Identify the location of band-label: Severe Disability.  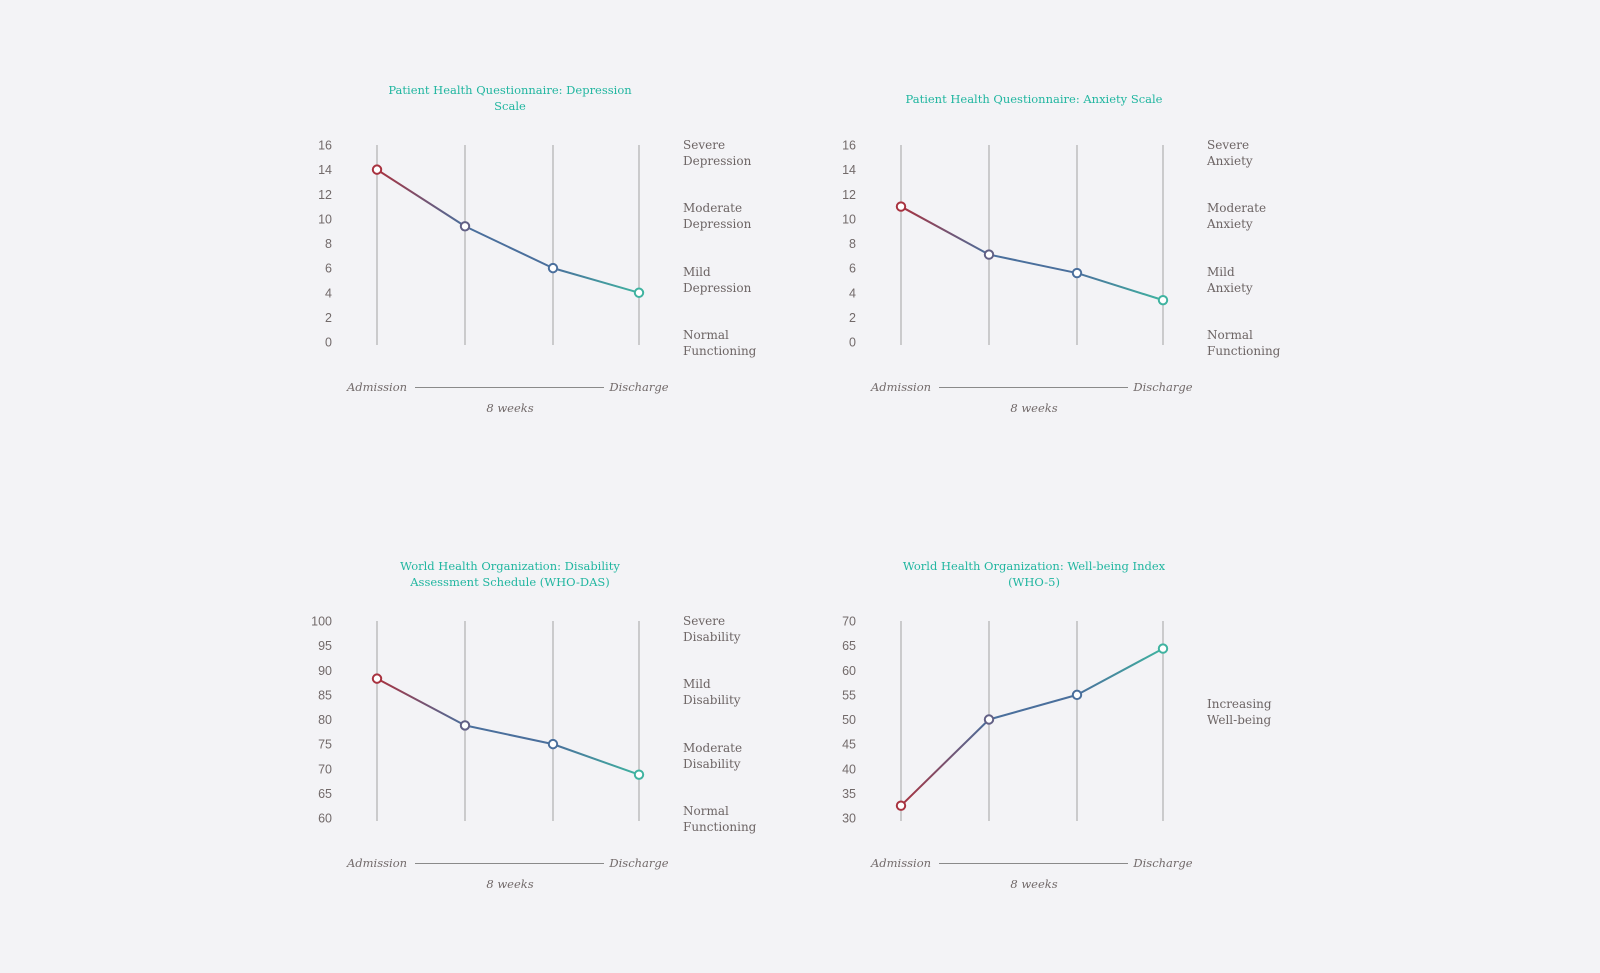
(712, 629).